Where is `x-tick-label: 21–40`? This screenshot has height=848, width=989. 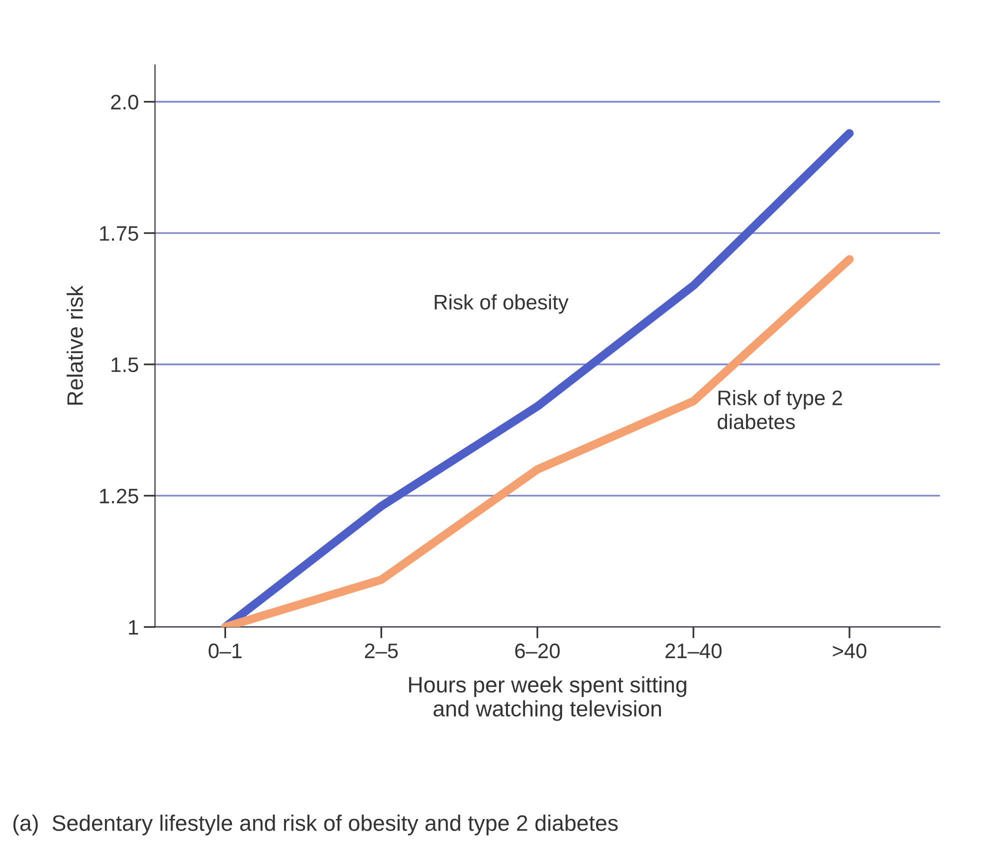 x-tick-label: 21–40 is located at coordinates (694, 651).